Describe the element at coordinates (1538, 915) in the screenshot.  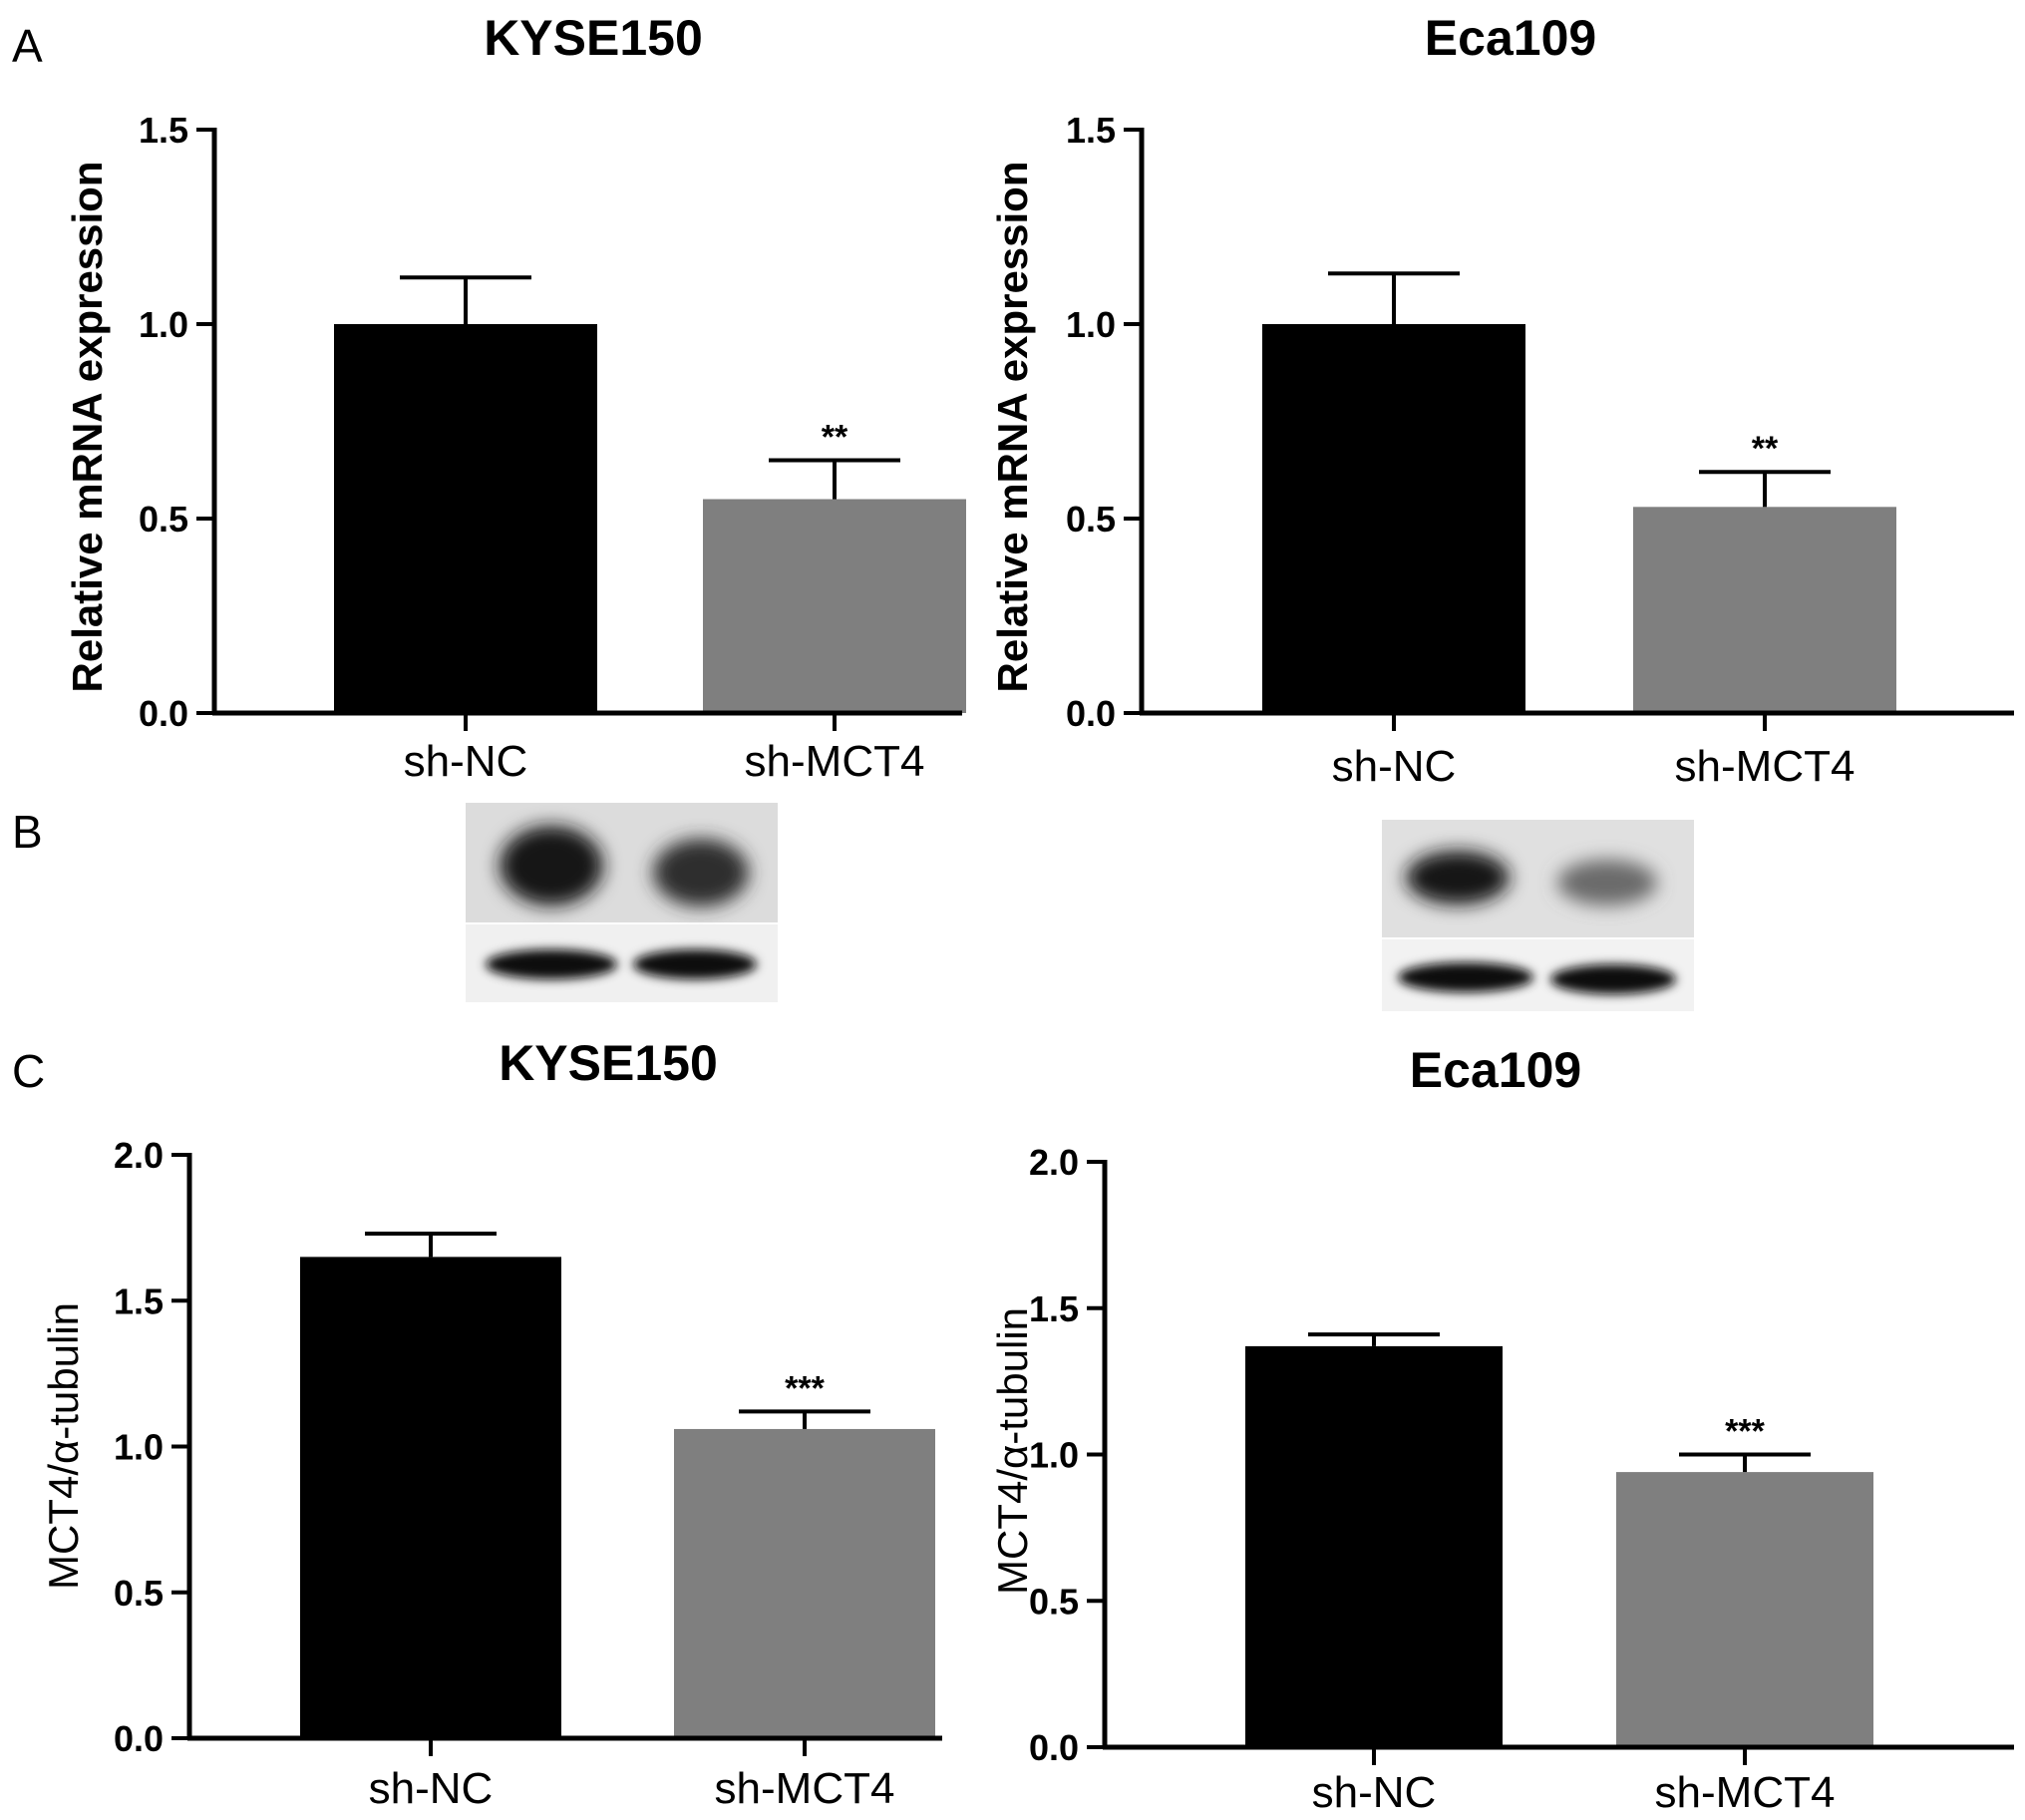
I see `western-blot-eca109` at that location.